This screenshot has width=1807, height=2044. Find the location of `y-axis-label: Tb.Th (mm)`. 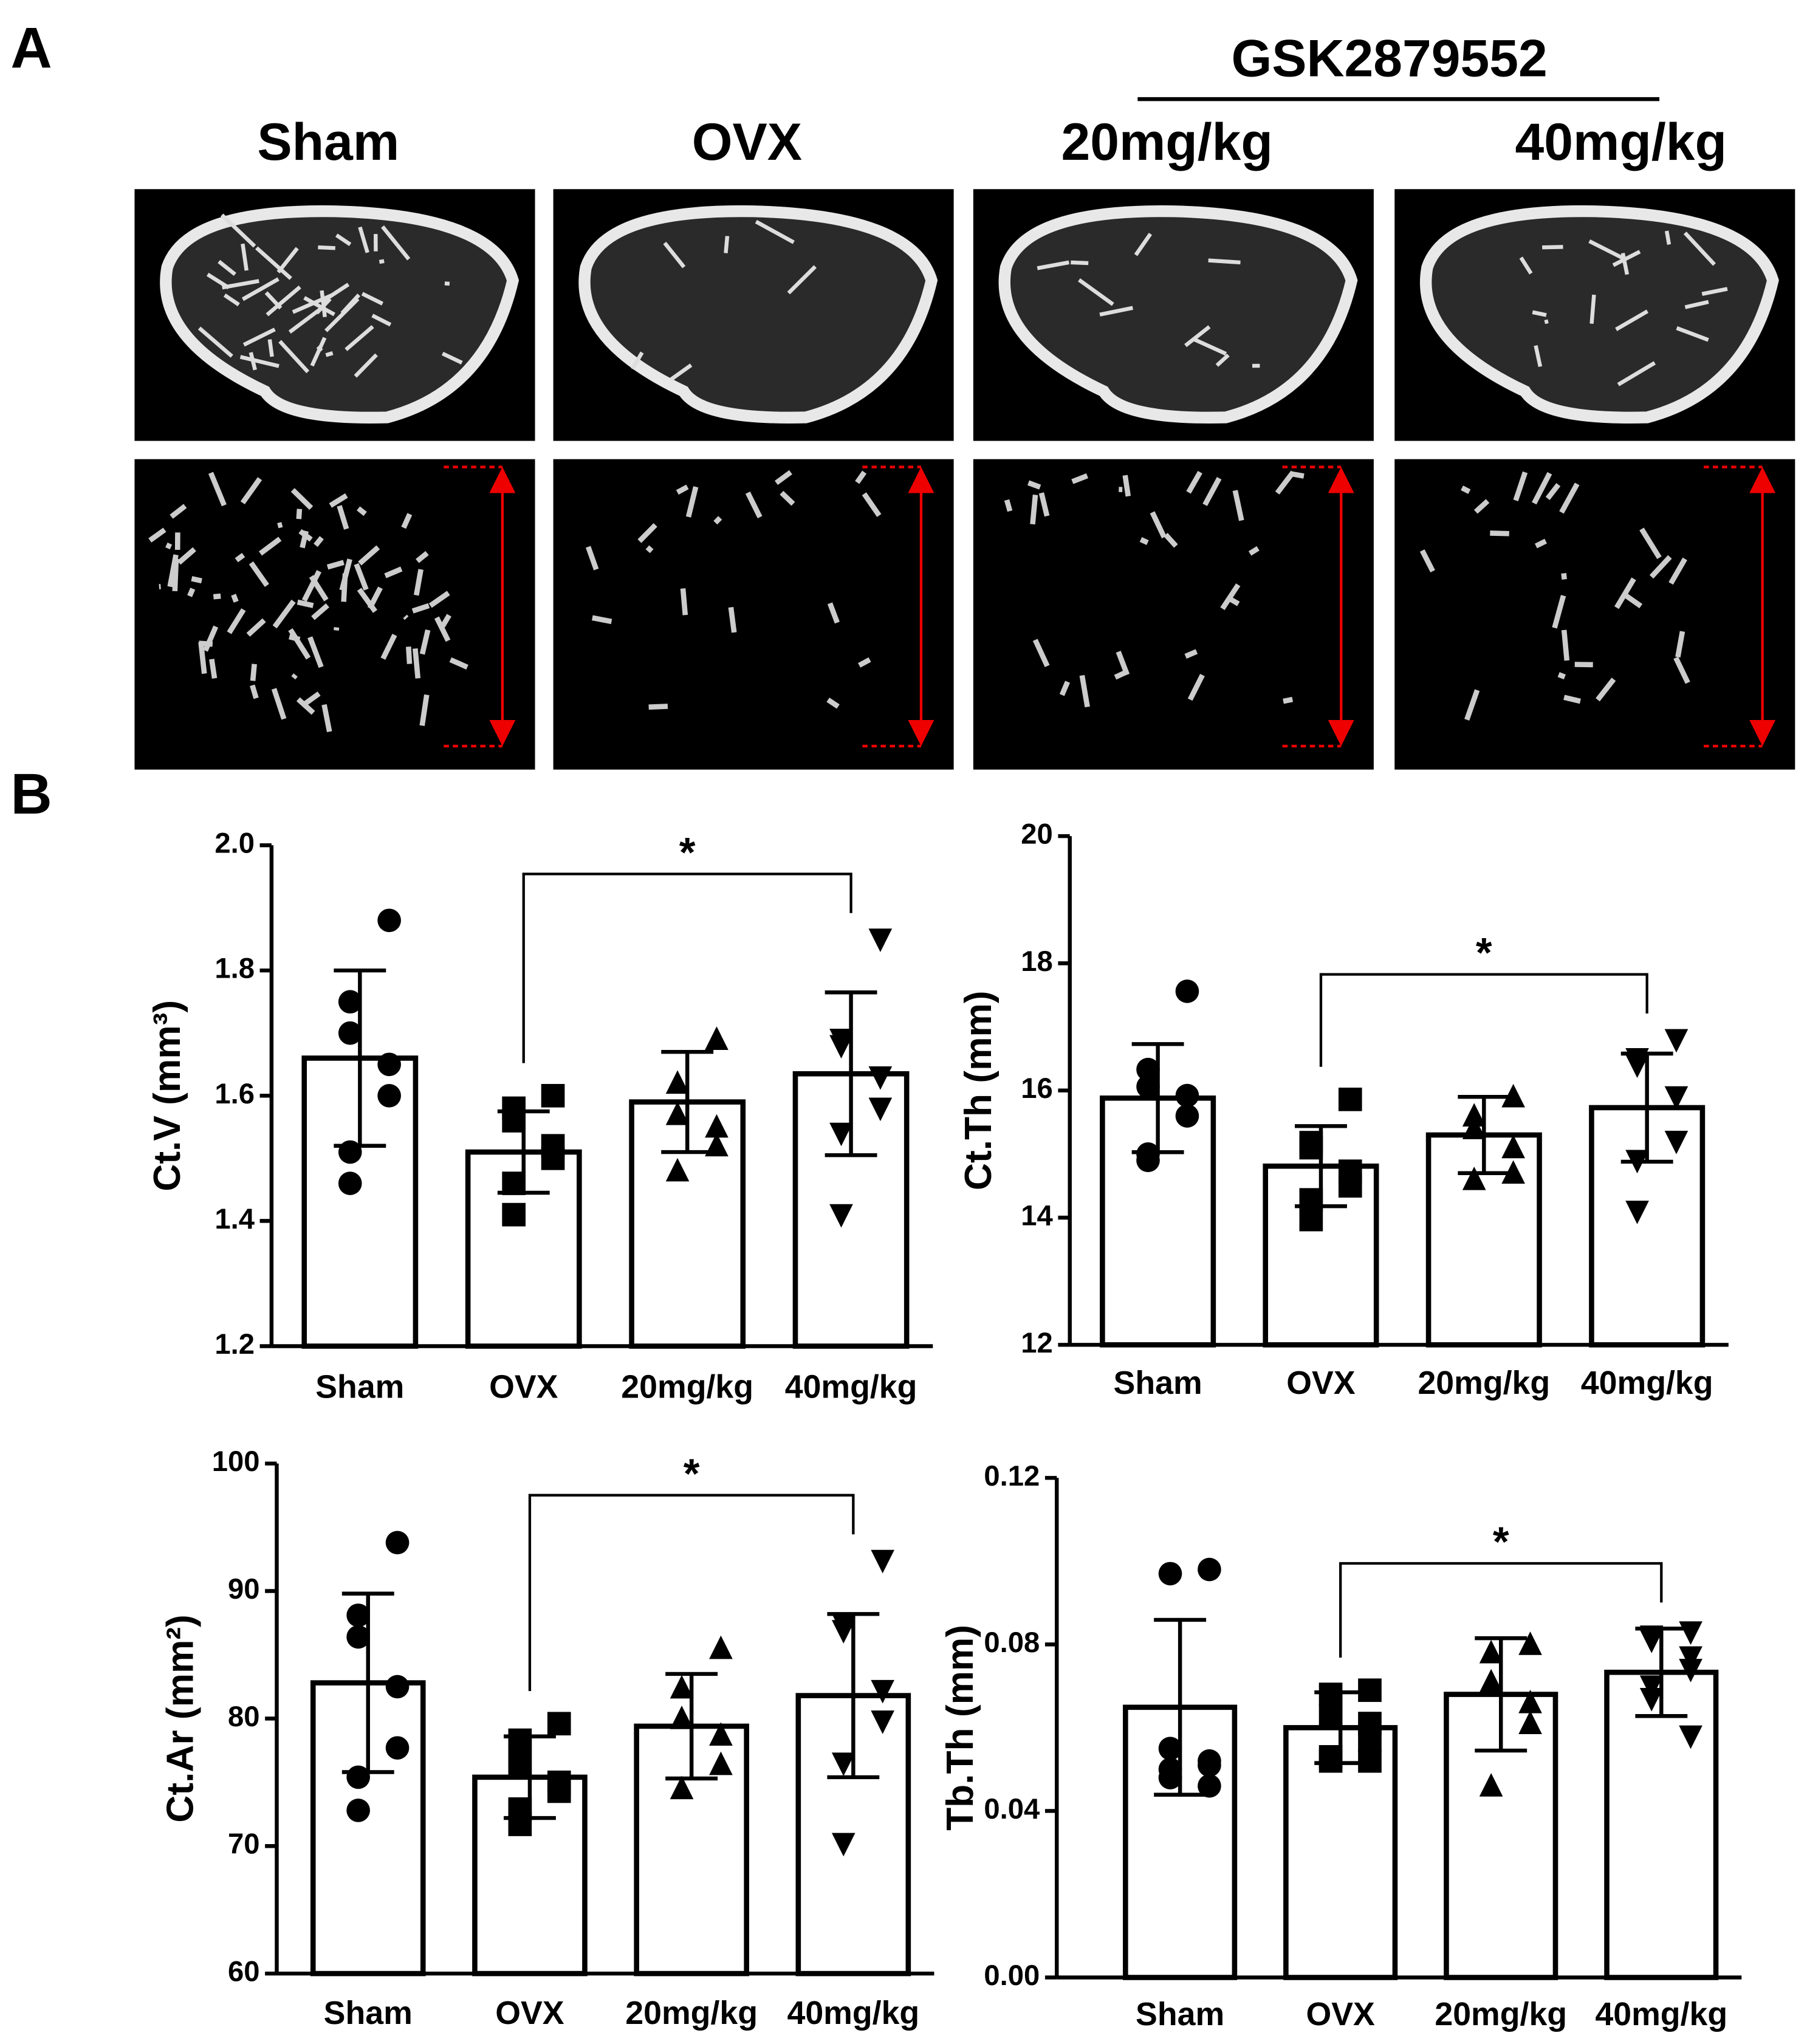

y-axis-label: Tb.Th (mm) is located at coordinates (960, 1728).